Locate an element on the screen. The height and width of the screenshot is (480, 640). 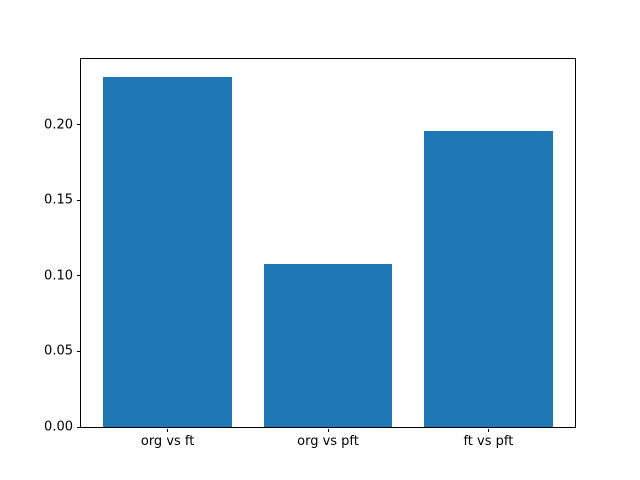
x-tick-label: org vs pft is located at coordinates (328, 441).